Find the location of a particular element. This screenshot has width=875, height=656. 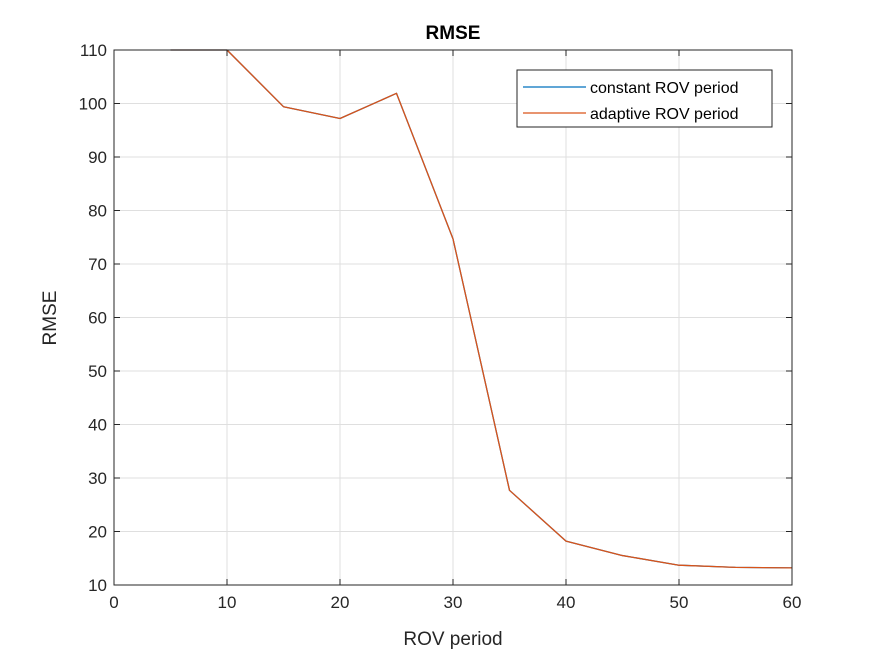

legend: constant ROV period adaptive ROV period is located at coordinates (644, 98).